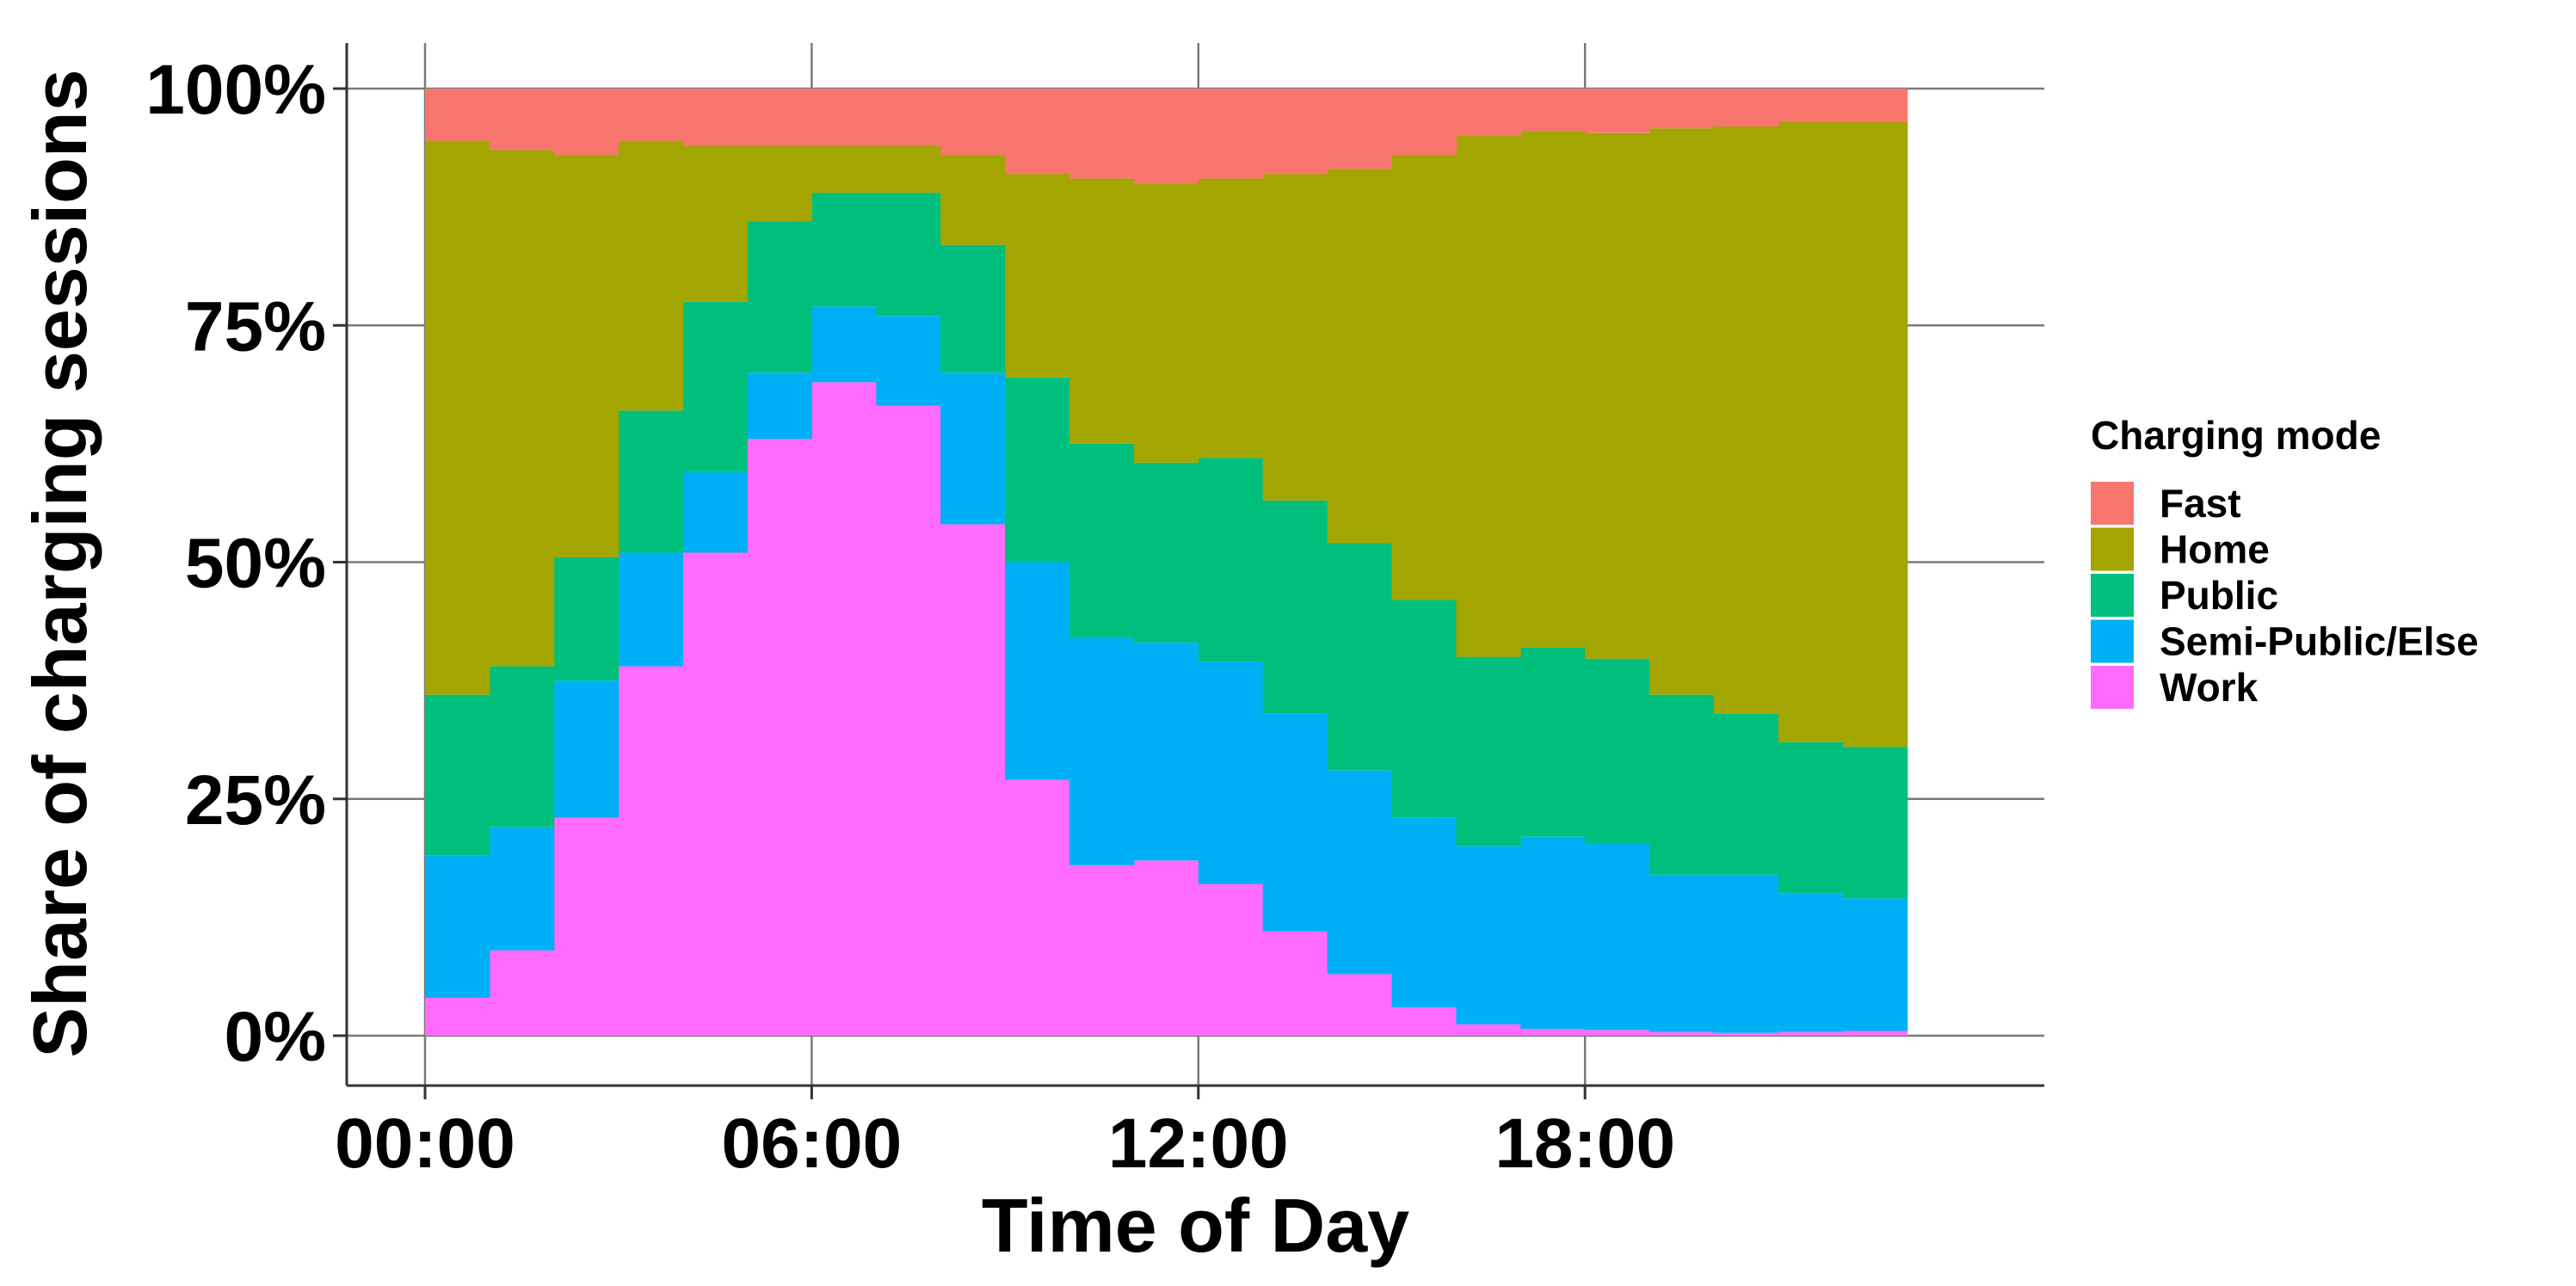 This screenshot has width=2576, height=1286. What do you see at coordinates (2200, 503) in the screenshot?
I see `legend-label-fast: Fast` at bounding box center [2200, 503].